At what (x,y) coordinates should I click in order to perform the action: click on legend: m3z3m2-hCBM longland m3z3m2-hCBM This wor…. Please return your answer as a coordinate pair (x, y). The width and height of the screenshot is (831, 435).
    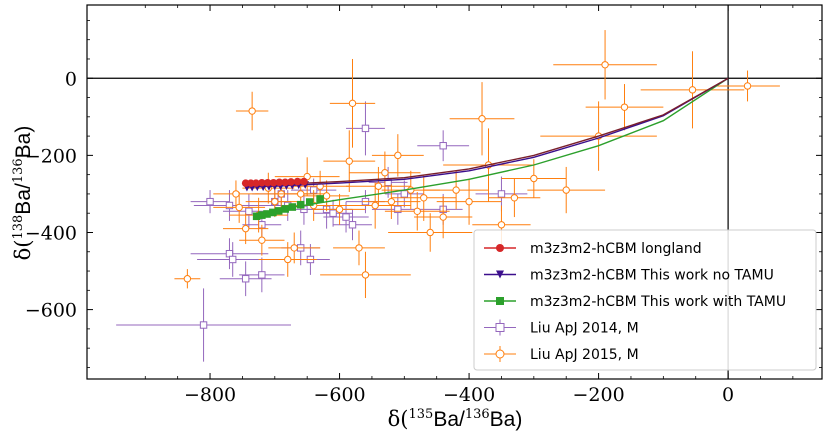
    Looking at the image, I should click on (645, 300).